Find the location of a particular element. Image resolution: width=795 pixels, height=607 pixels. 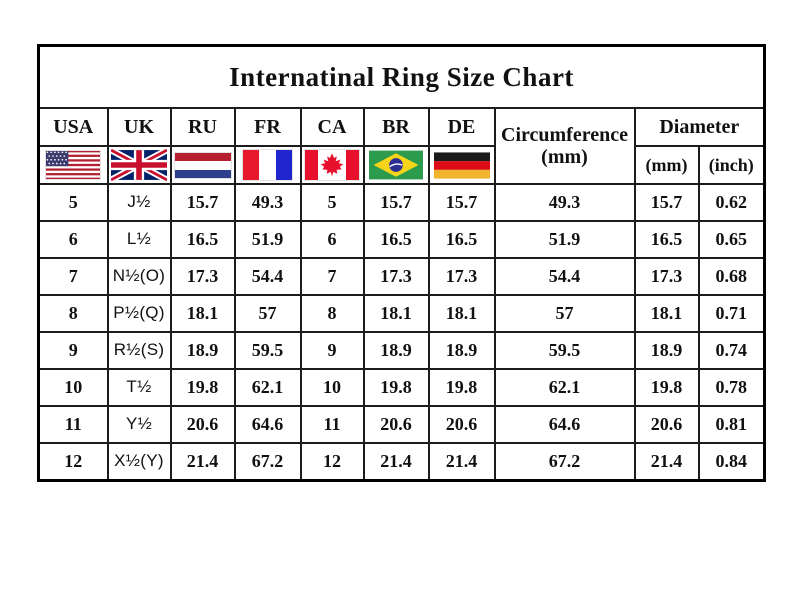

cell-circumference: 49.3 is located at coordinates (564, 202).